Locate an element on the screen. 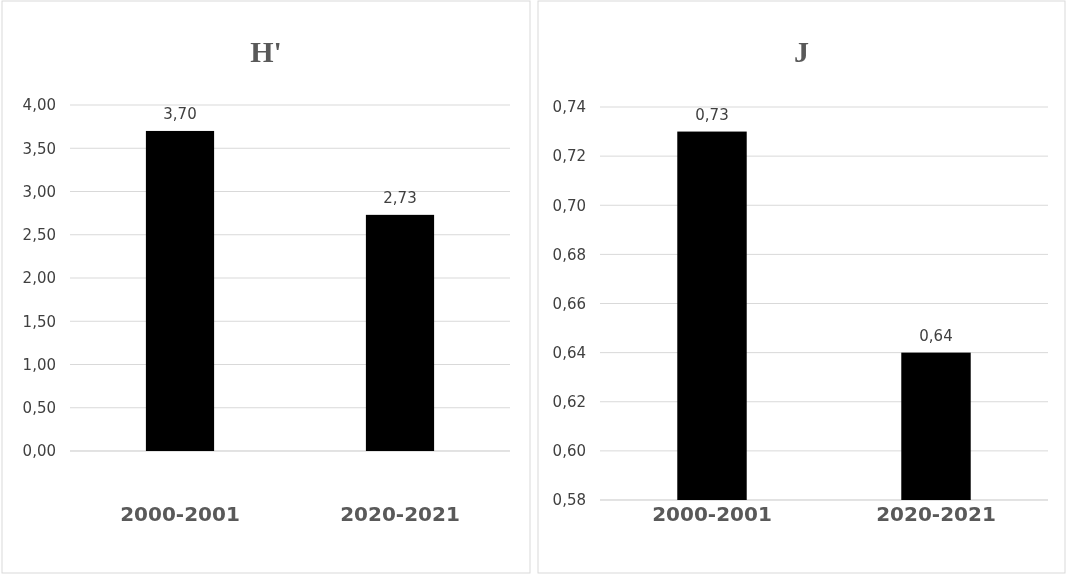 The height and width of the screenshot is (574, 1067). y-tick-label: 0,00 is located at coordinates (39, 451).